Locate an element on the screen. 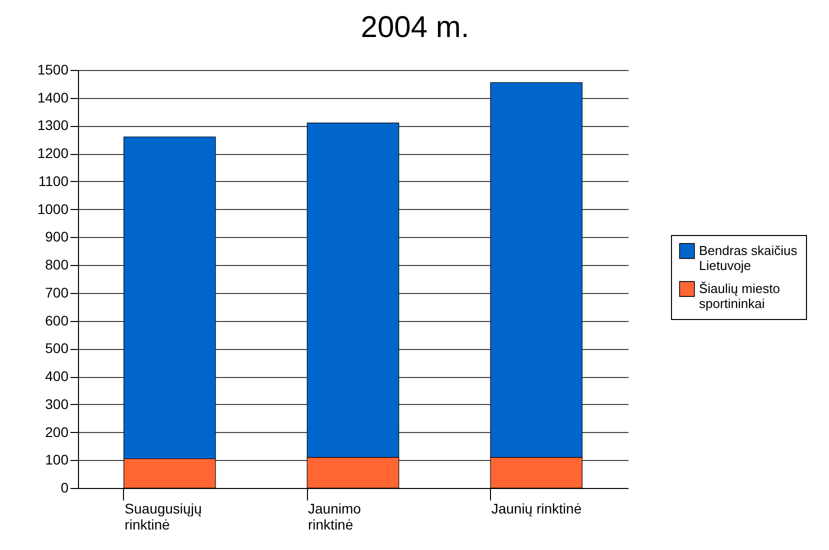 The height and width of the screenshot is (550, 829). y-tick-label: 100 is located at coordinates (57, 460).